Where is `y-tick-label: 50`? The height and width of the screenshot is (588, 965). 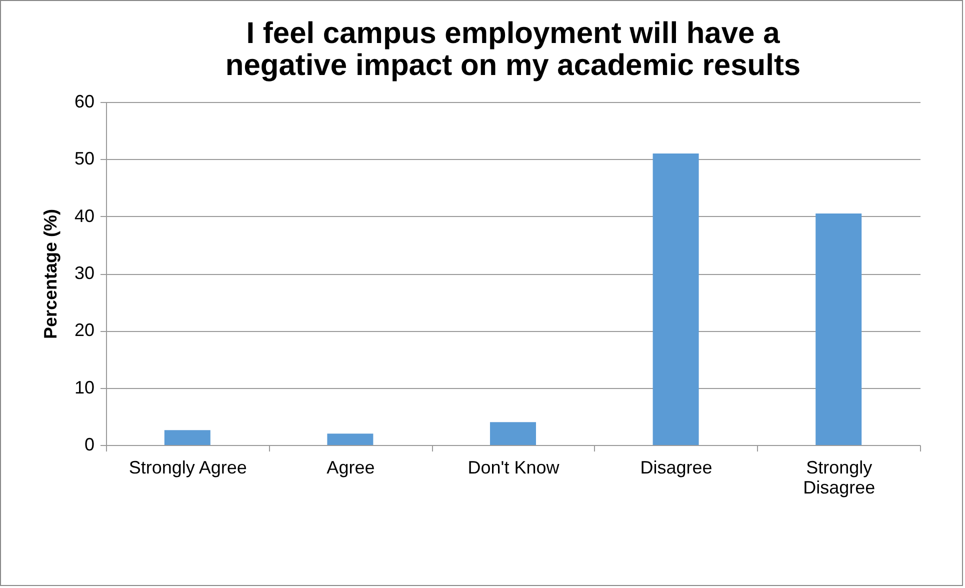
y-tick-label: 50 is located at coordinates (84, 158).